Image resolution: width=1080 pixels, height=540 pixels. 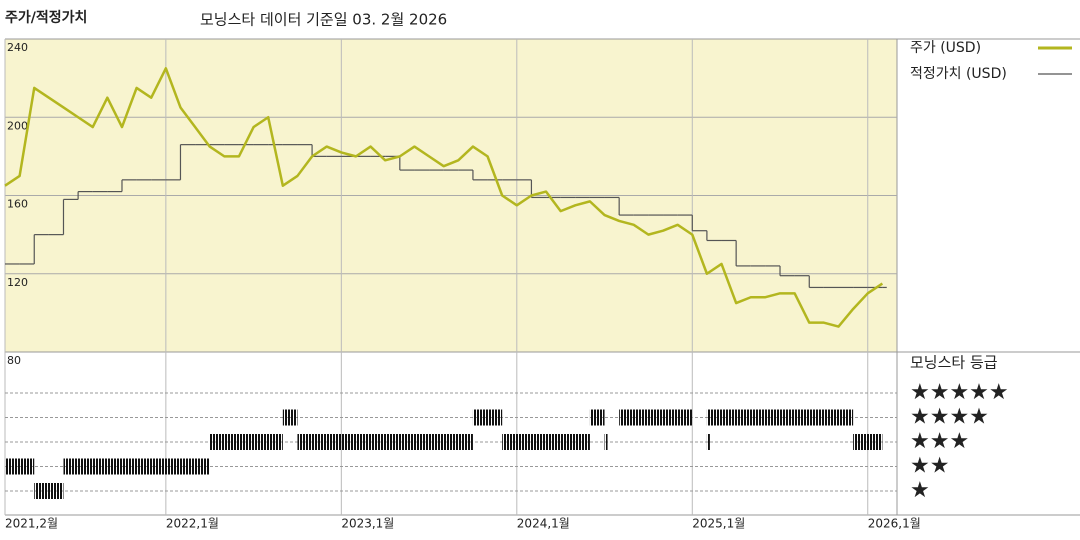 I want to click on x-tick-label: 2021,2월, so click(x=31, y=524).